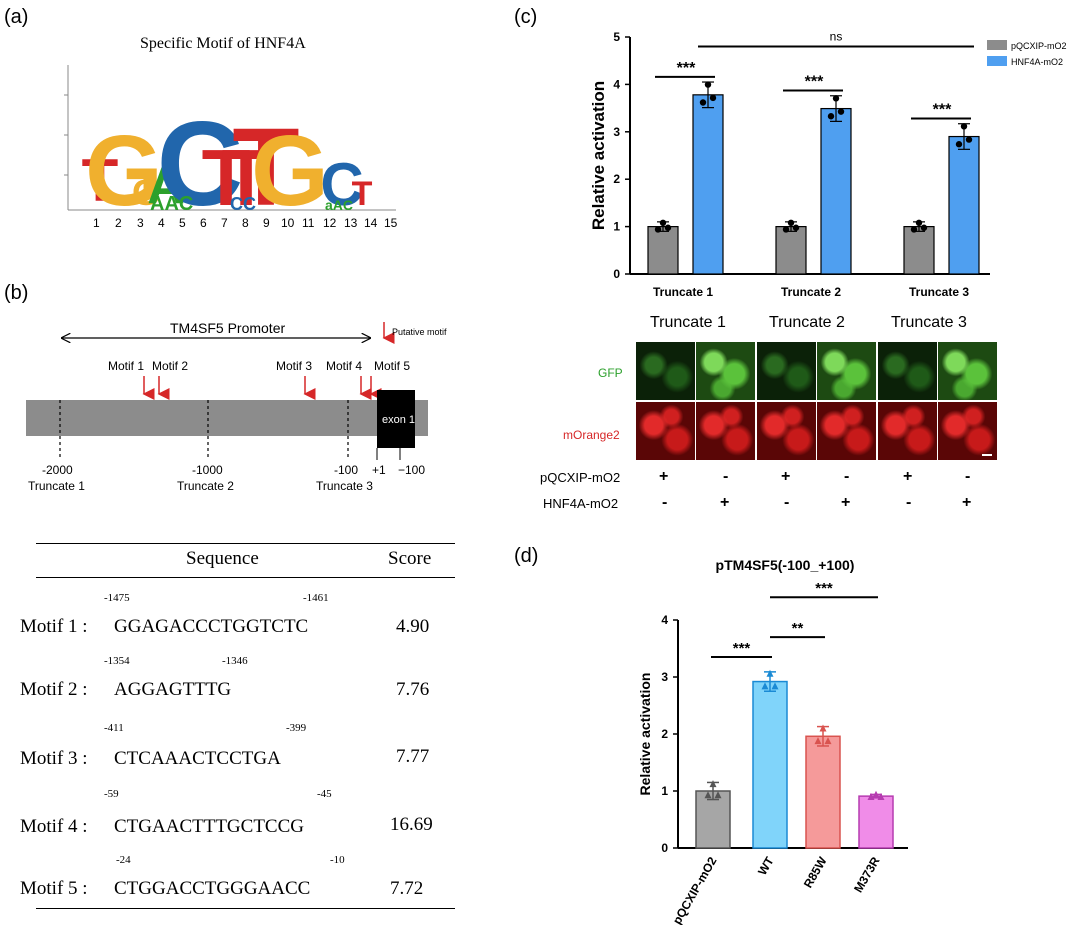  I want to click on promoter-label: TM4SF5 Promoter, so click(227, 328).